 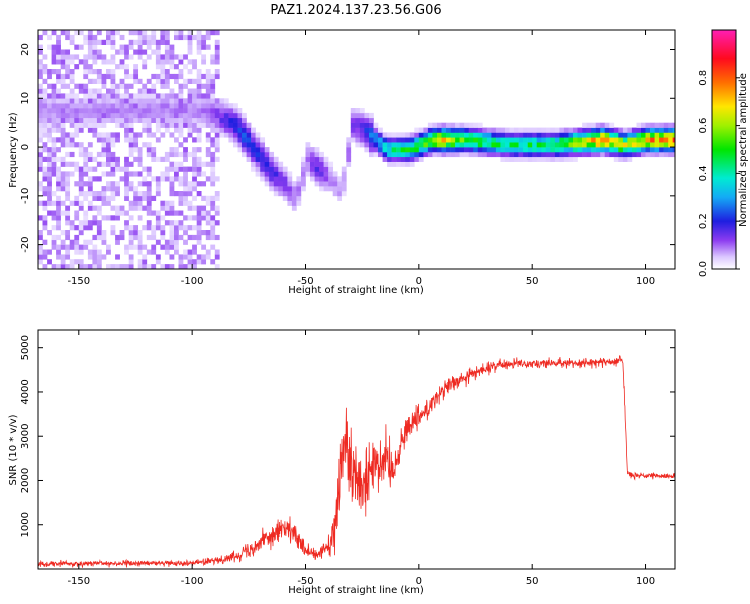 What do you see at coordinates (192, 281) in the screenshot?
I see `x-tick-label: -100` at bounding box center [192, 281].